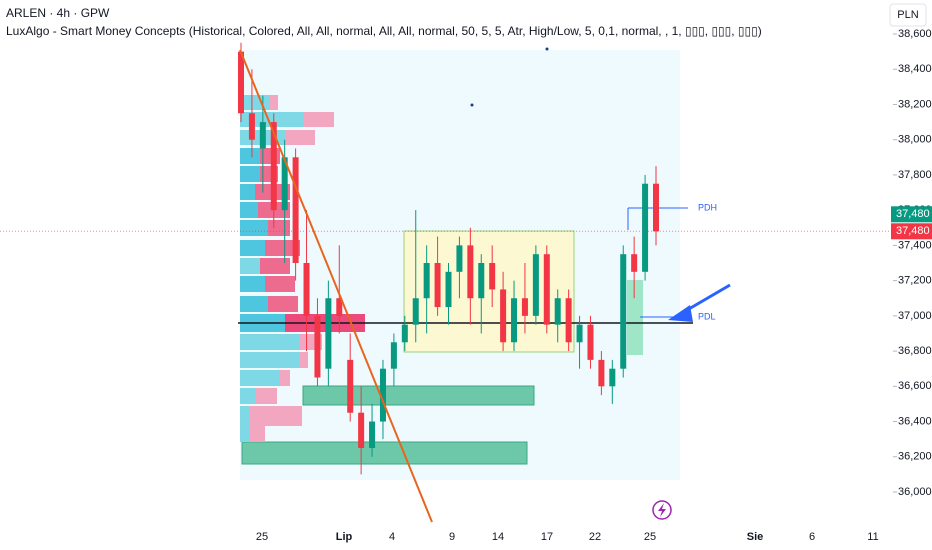  What do you see at coordinates (812, 537) in the screenshot?
I see `x-tick-label: 6` at bounding box center [812, 537].